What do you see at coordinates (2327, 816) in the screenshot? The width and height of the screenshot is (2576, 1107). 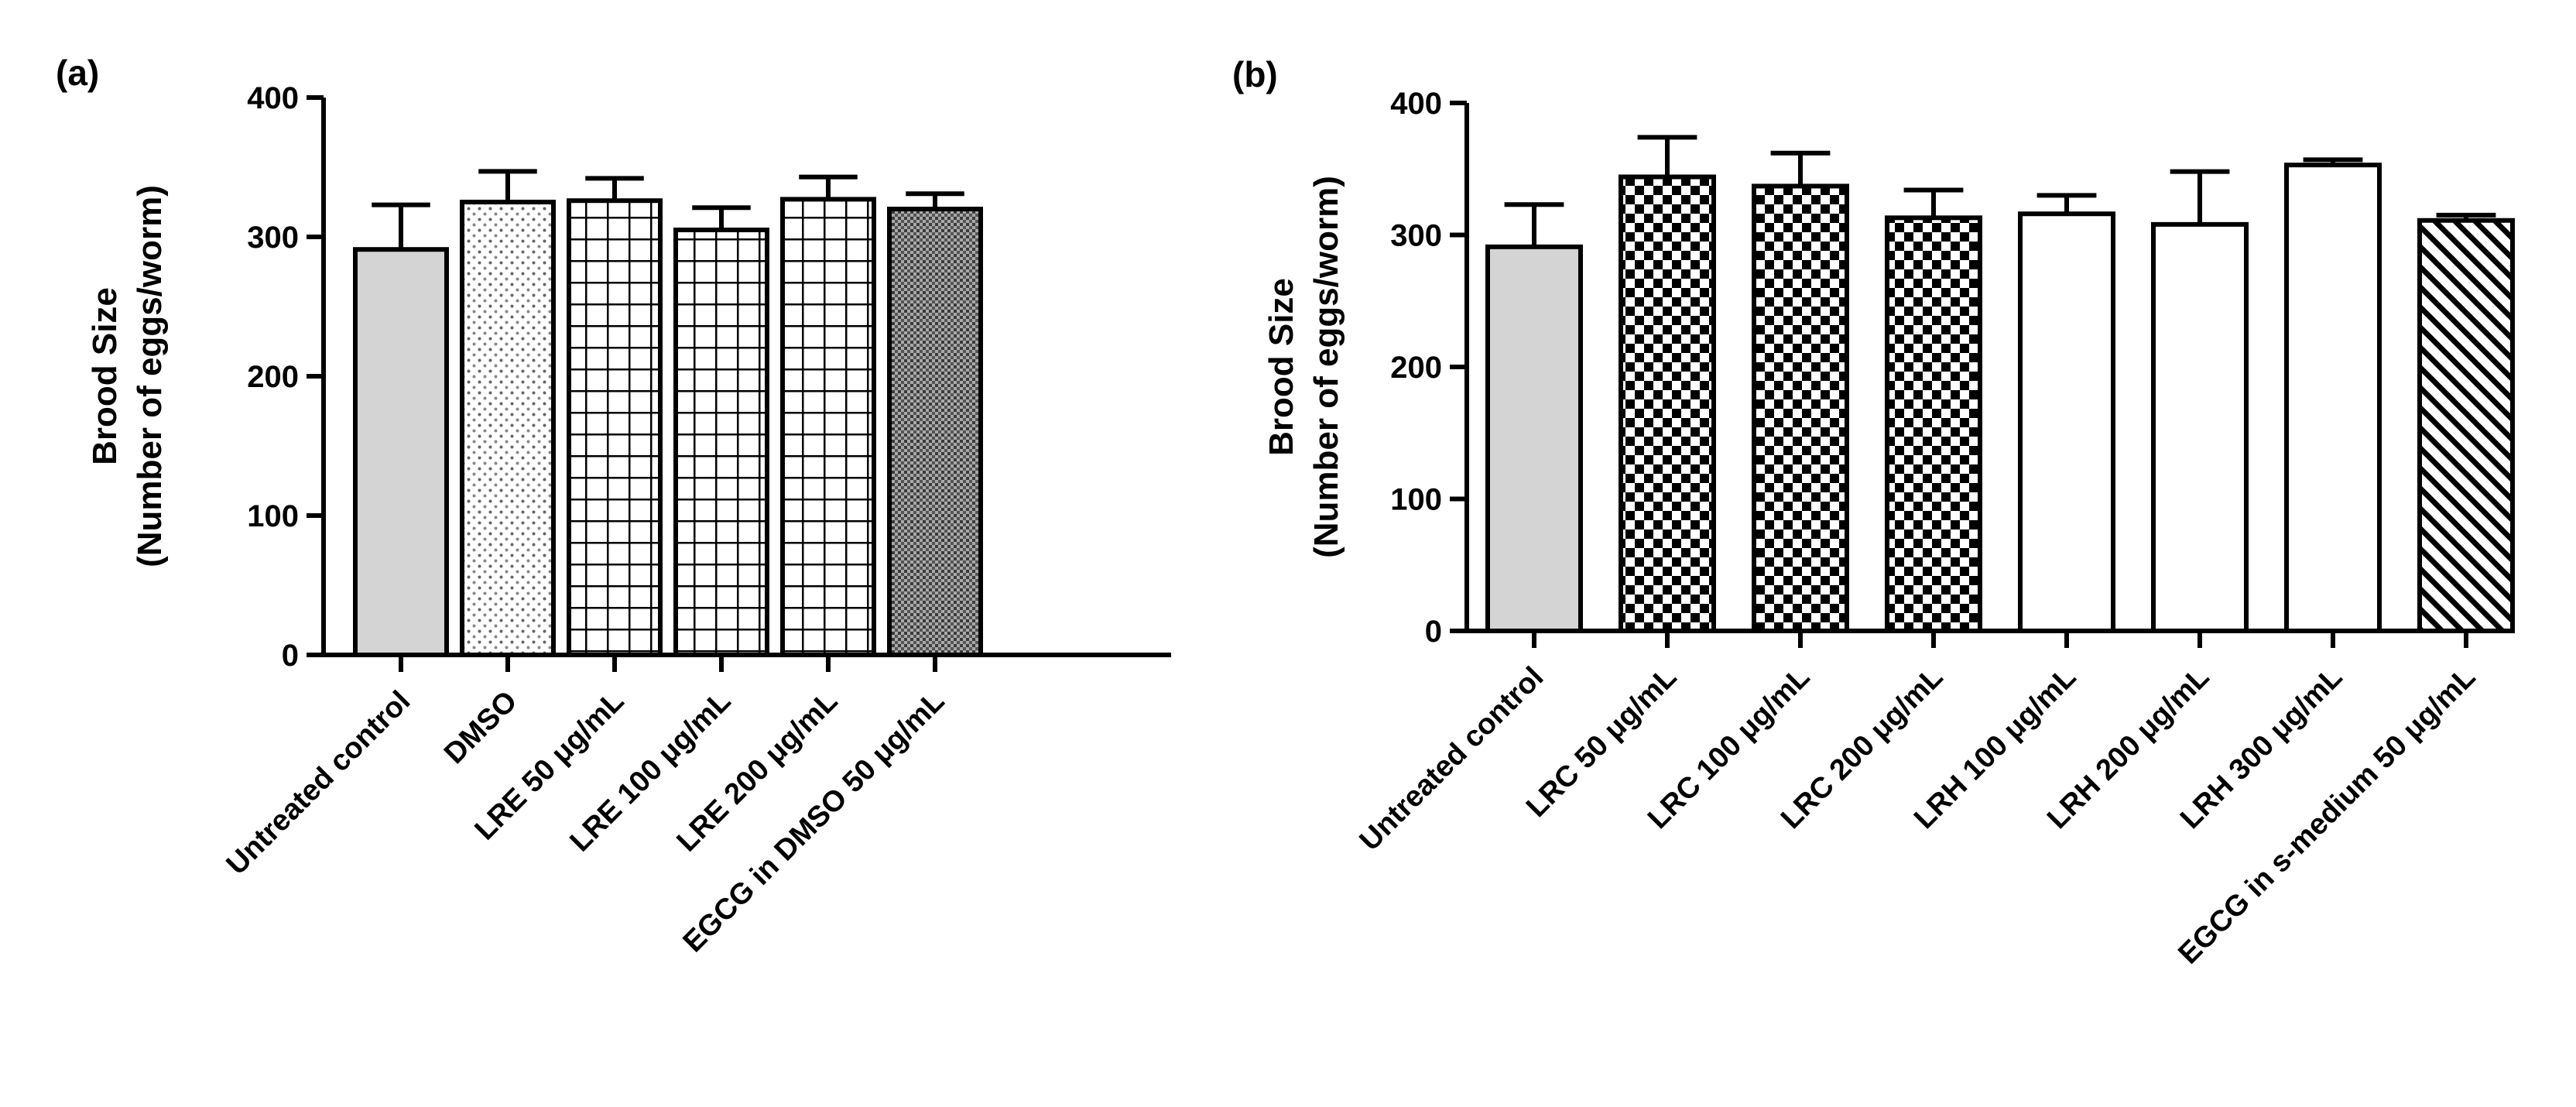 I see `x-category-label: EGCG in s-medium 50 μg/mL` at bounding box center [2327, 816].